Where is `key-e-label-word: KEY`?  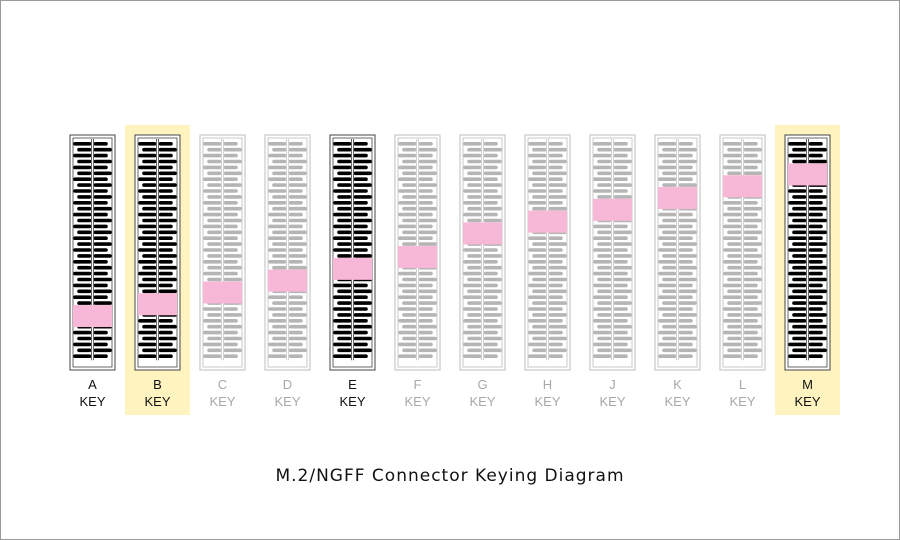 key-e-label-word: KEY is located at coordinates (352, 401).